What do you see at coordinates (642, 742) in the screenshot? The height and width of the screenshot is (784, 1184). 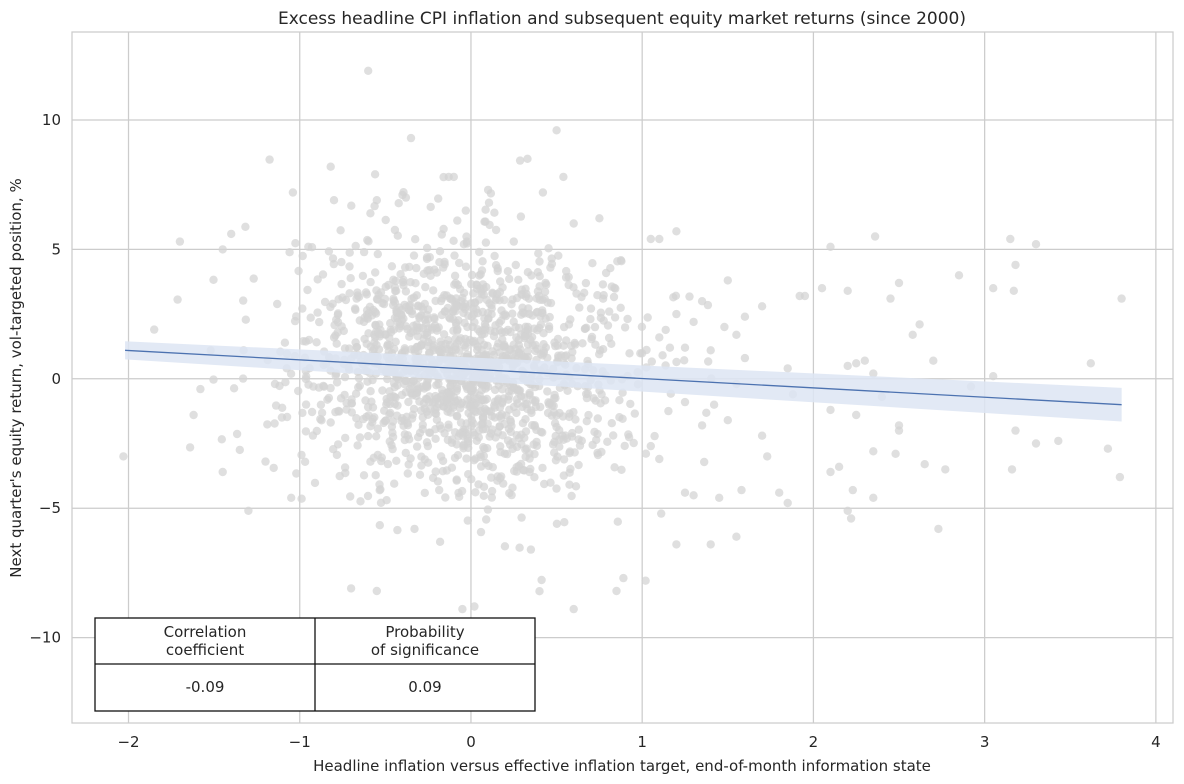 I see `x-tick-label: 1` at bounding box center [642, 742].